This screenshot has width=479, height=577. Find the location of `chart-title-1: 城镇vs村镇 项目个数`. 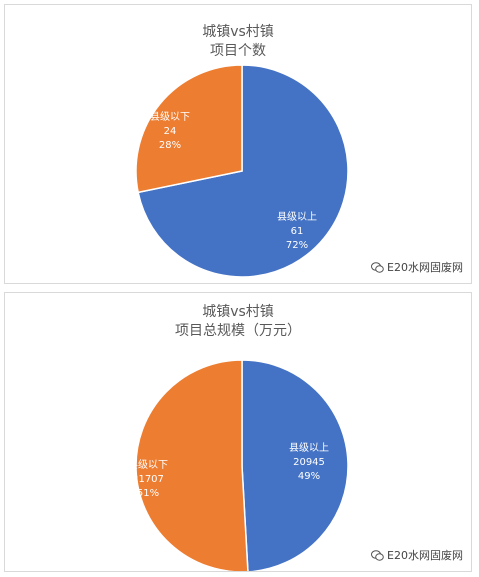

chart-title-1: 城镇vs村镇 项目个数 is located at coordinates (238, 42).